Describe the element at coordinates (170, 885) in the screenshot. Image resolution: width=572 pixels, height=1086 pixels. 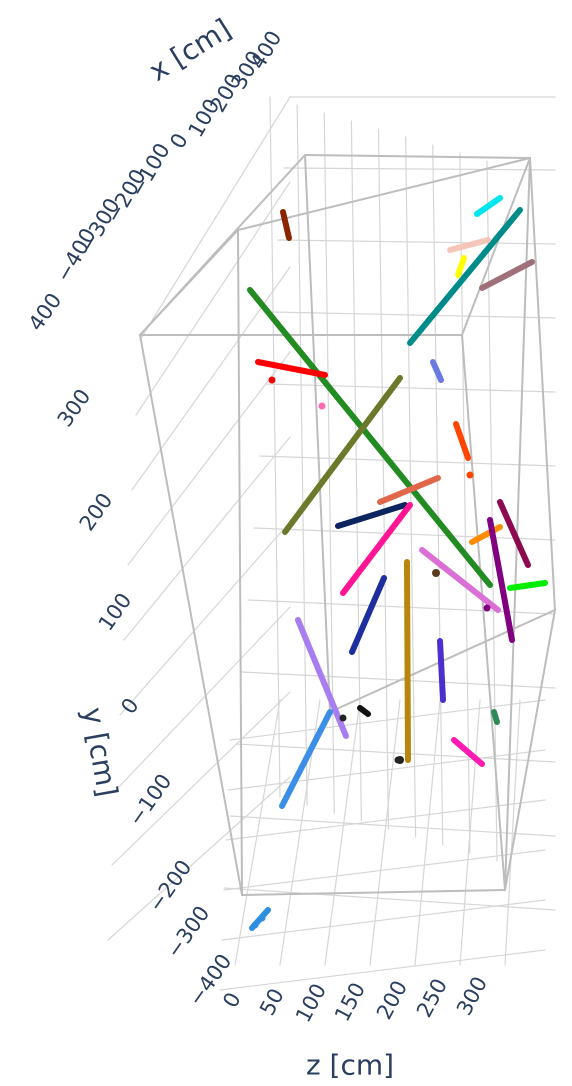
I see `y-tick-label: −200` at that location.